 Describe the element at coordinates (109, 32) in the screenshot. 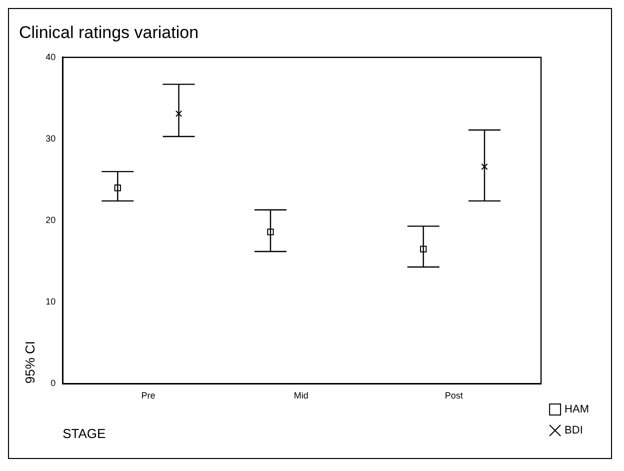

I see `chart-title: Clinical ratings variation` at that location.